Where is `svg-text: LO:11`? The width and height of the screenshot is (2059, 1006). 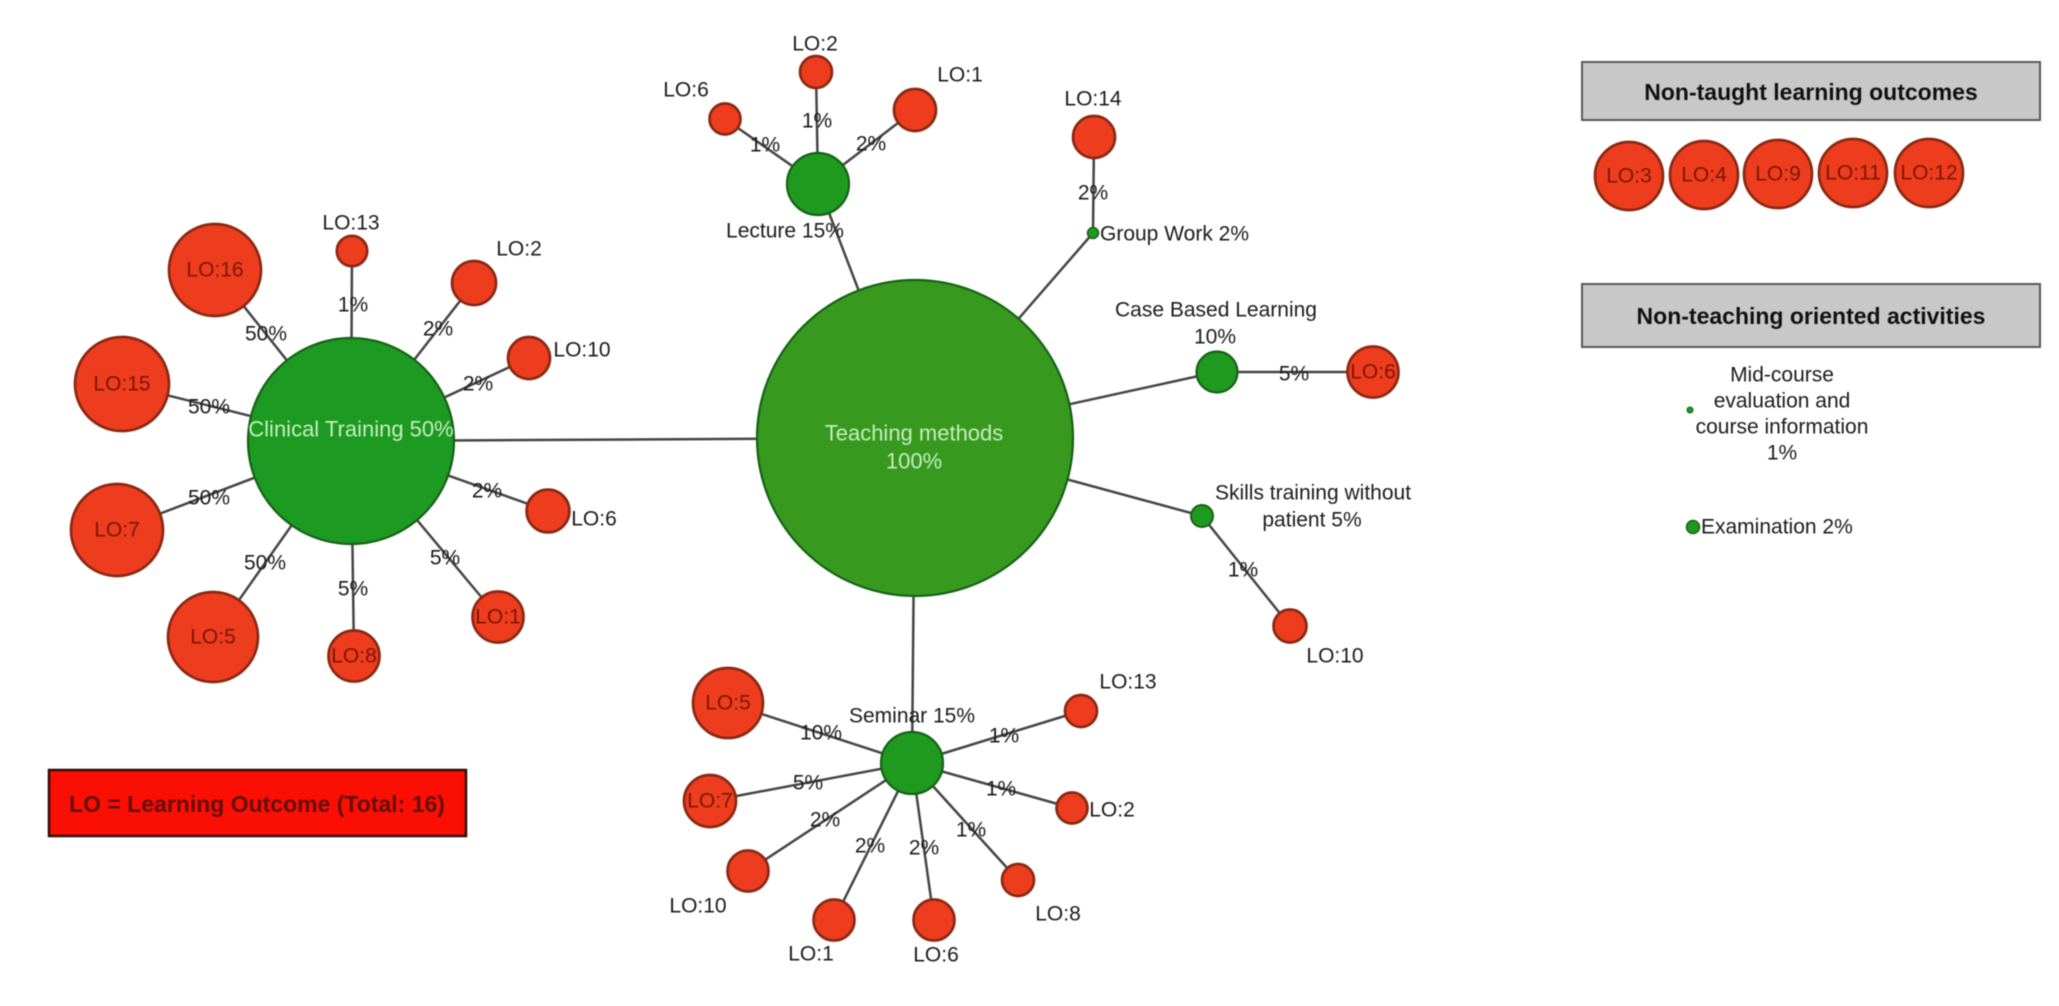 svg-text: LO:11 is located at coordinates (1853, 173).